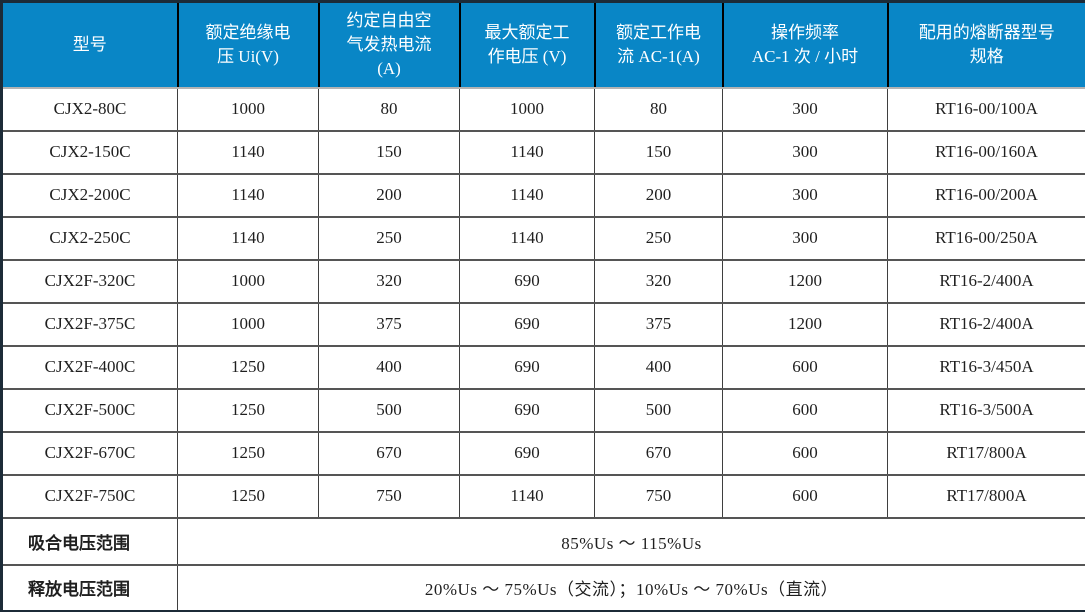 This screenshot has height=612, width=1085. Describe the element at coordinates (986, 409) in the screenshot. I see `cell: RT16-3/500A` at that location.